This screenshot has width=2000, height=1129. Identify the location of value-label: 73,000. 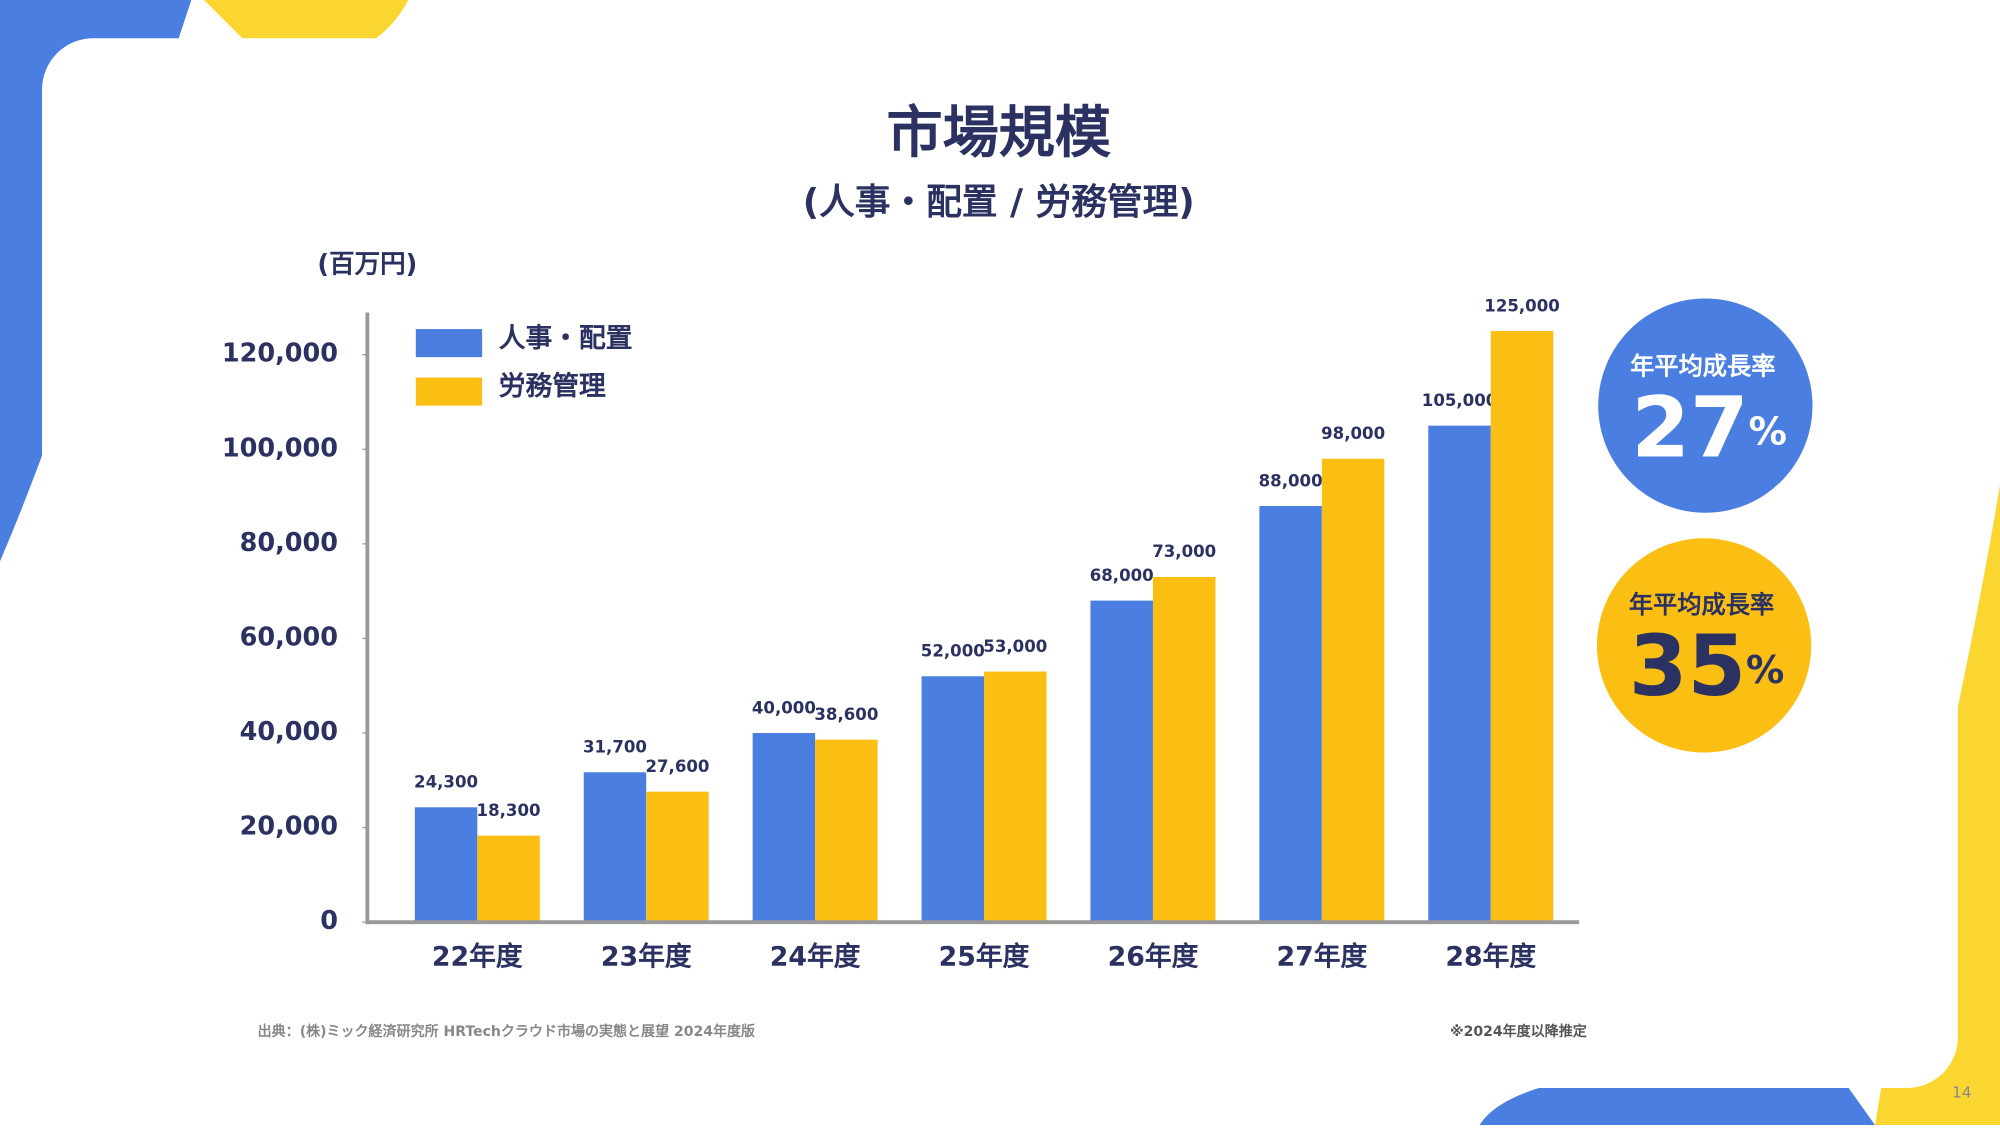
(1184, 551).